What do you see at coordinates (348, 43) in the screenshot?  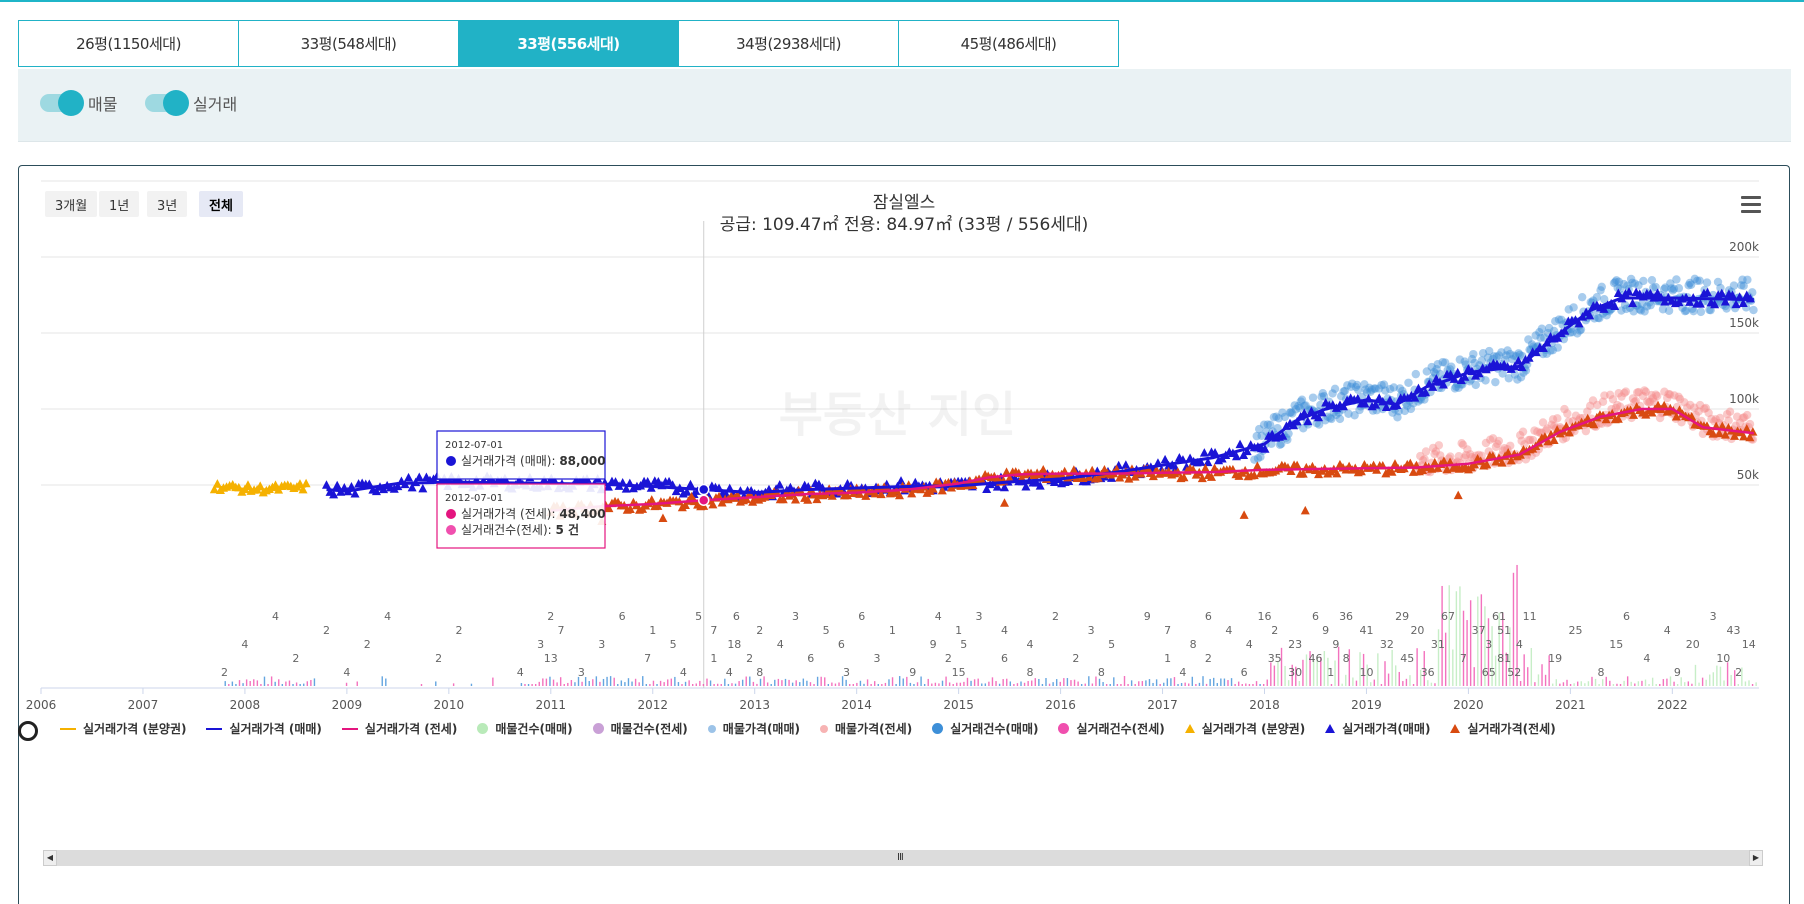 I see `tab-33-548: 33평(548세대)` at bounding box center [348, 43].